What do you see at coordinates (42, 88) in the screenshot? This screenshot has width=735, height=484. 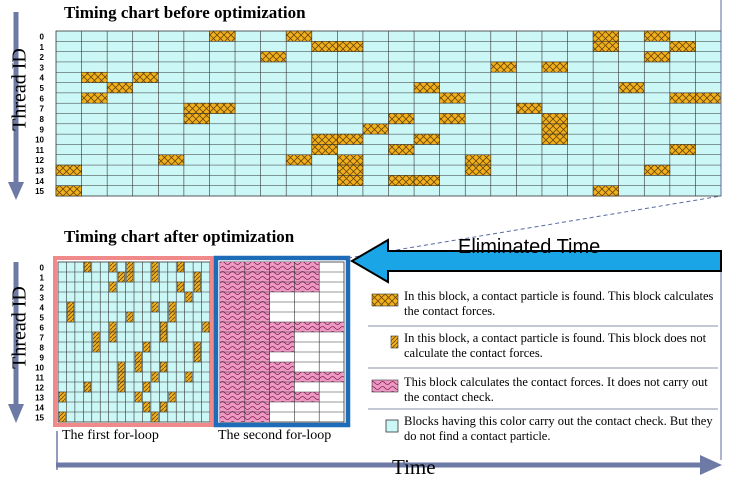 I see `thread-tick-top: 5` at bounding box center [42, 88].